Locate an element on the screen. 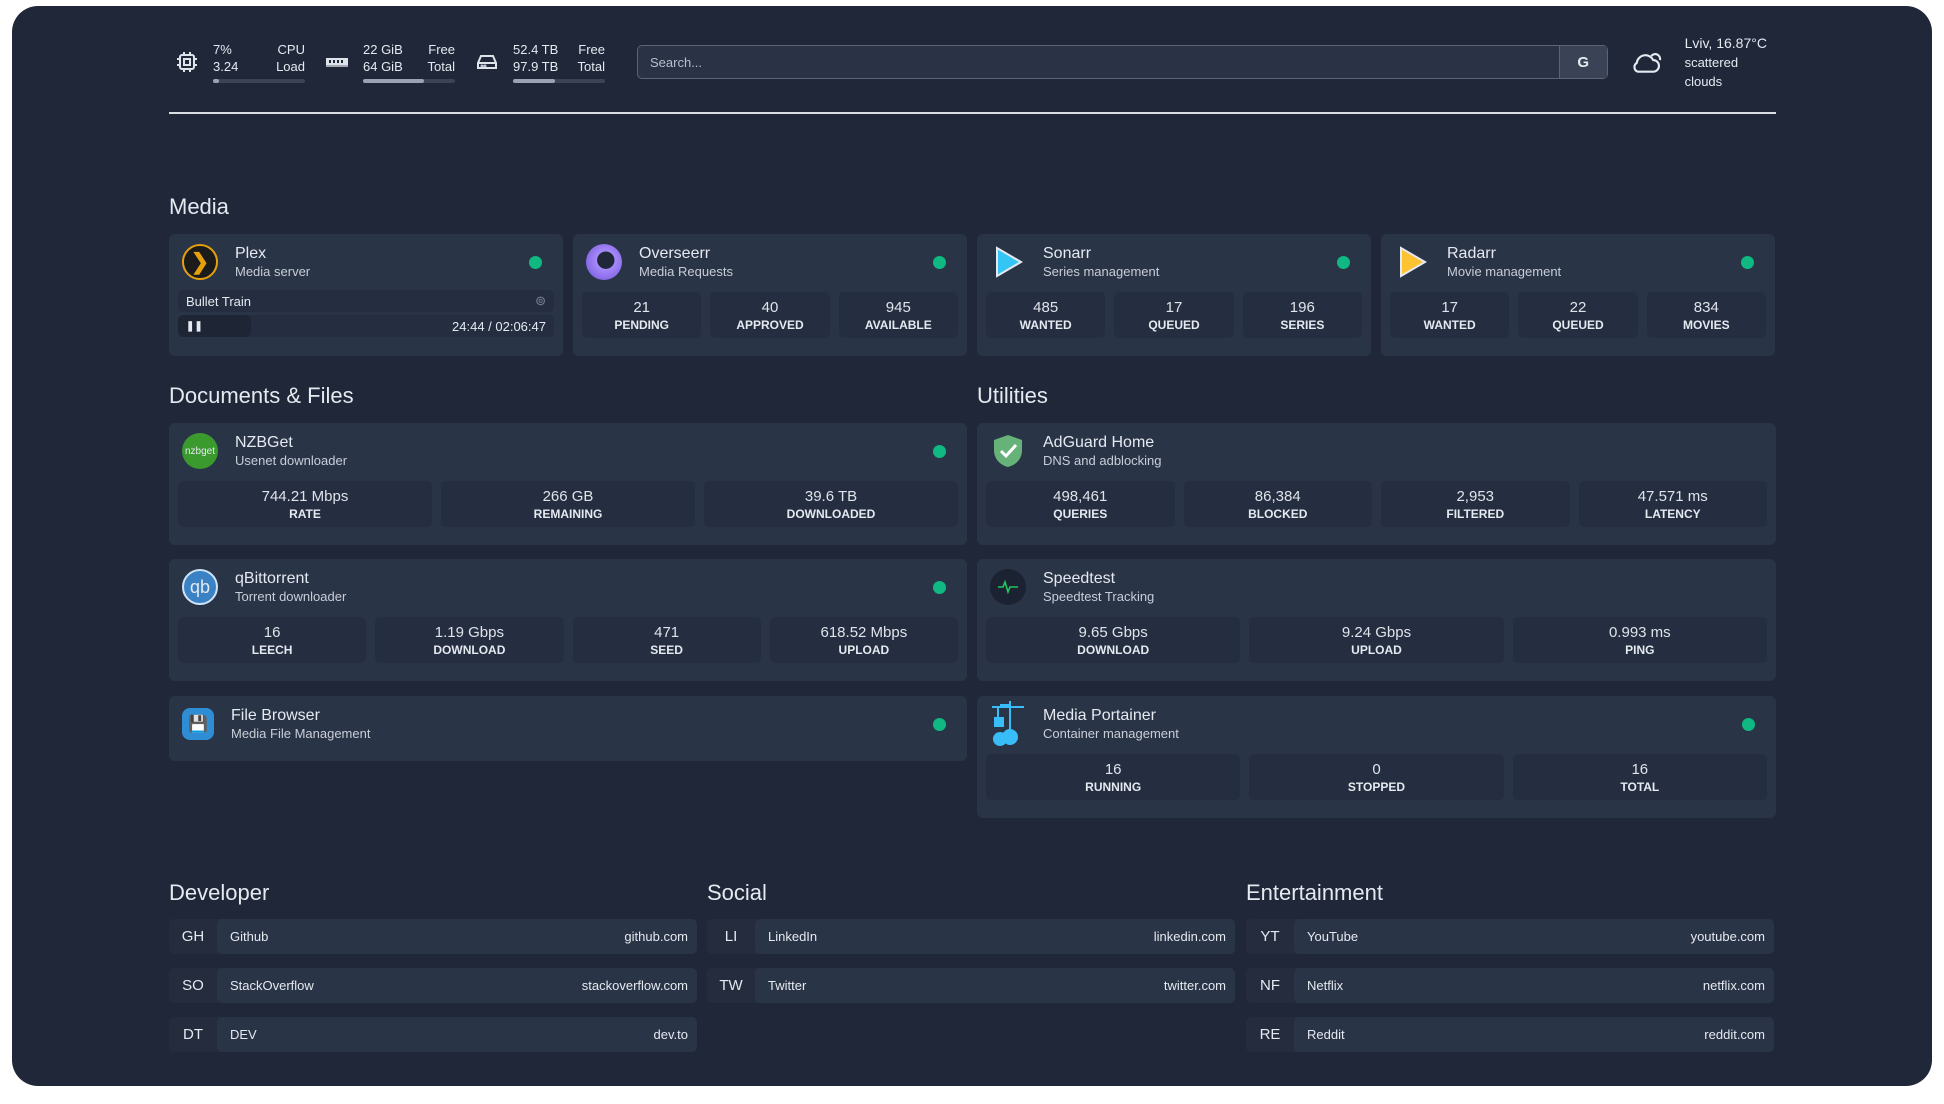 Image resolution: width=1944 pixels, height=1104 pixels. section-title-media: Media is located at coordinates (199, 206).